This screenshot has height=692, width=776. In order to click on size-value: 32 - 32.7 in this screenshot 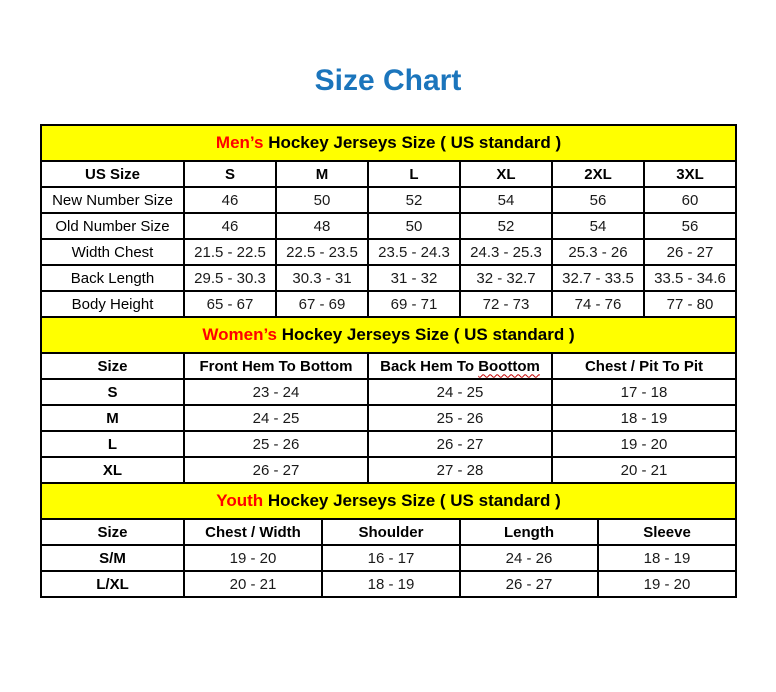, I will do `click(506, 278)`.